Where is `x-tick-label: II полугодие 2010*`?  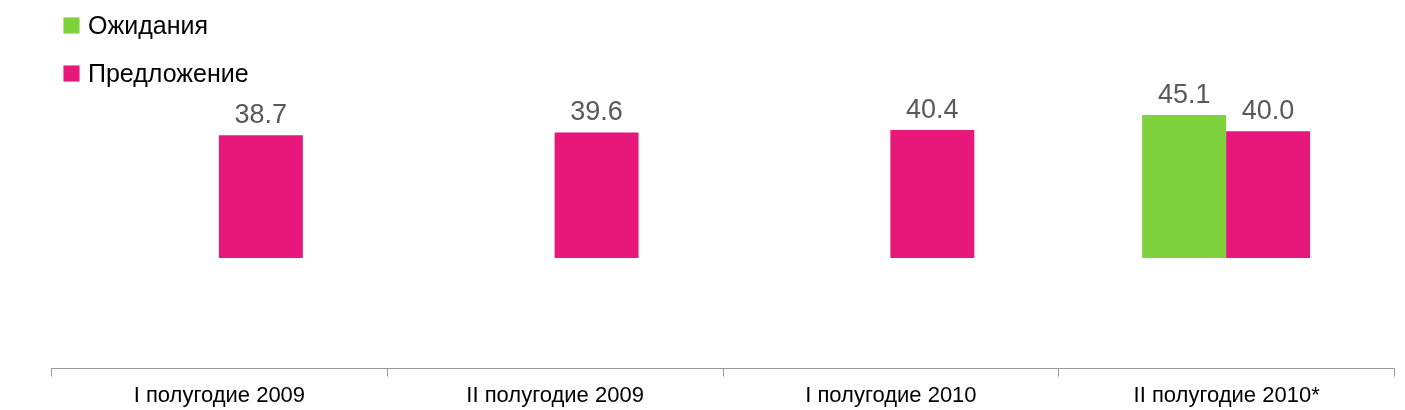 x-tick-label: II полугодие 2010* is located at coordinates (1227, 394).